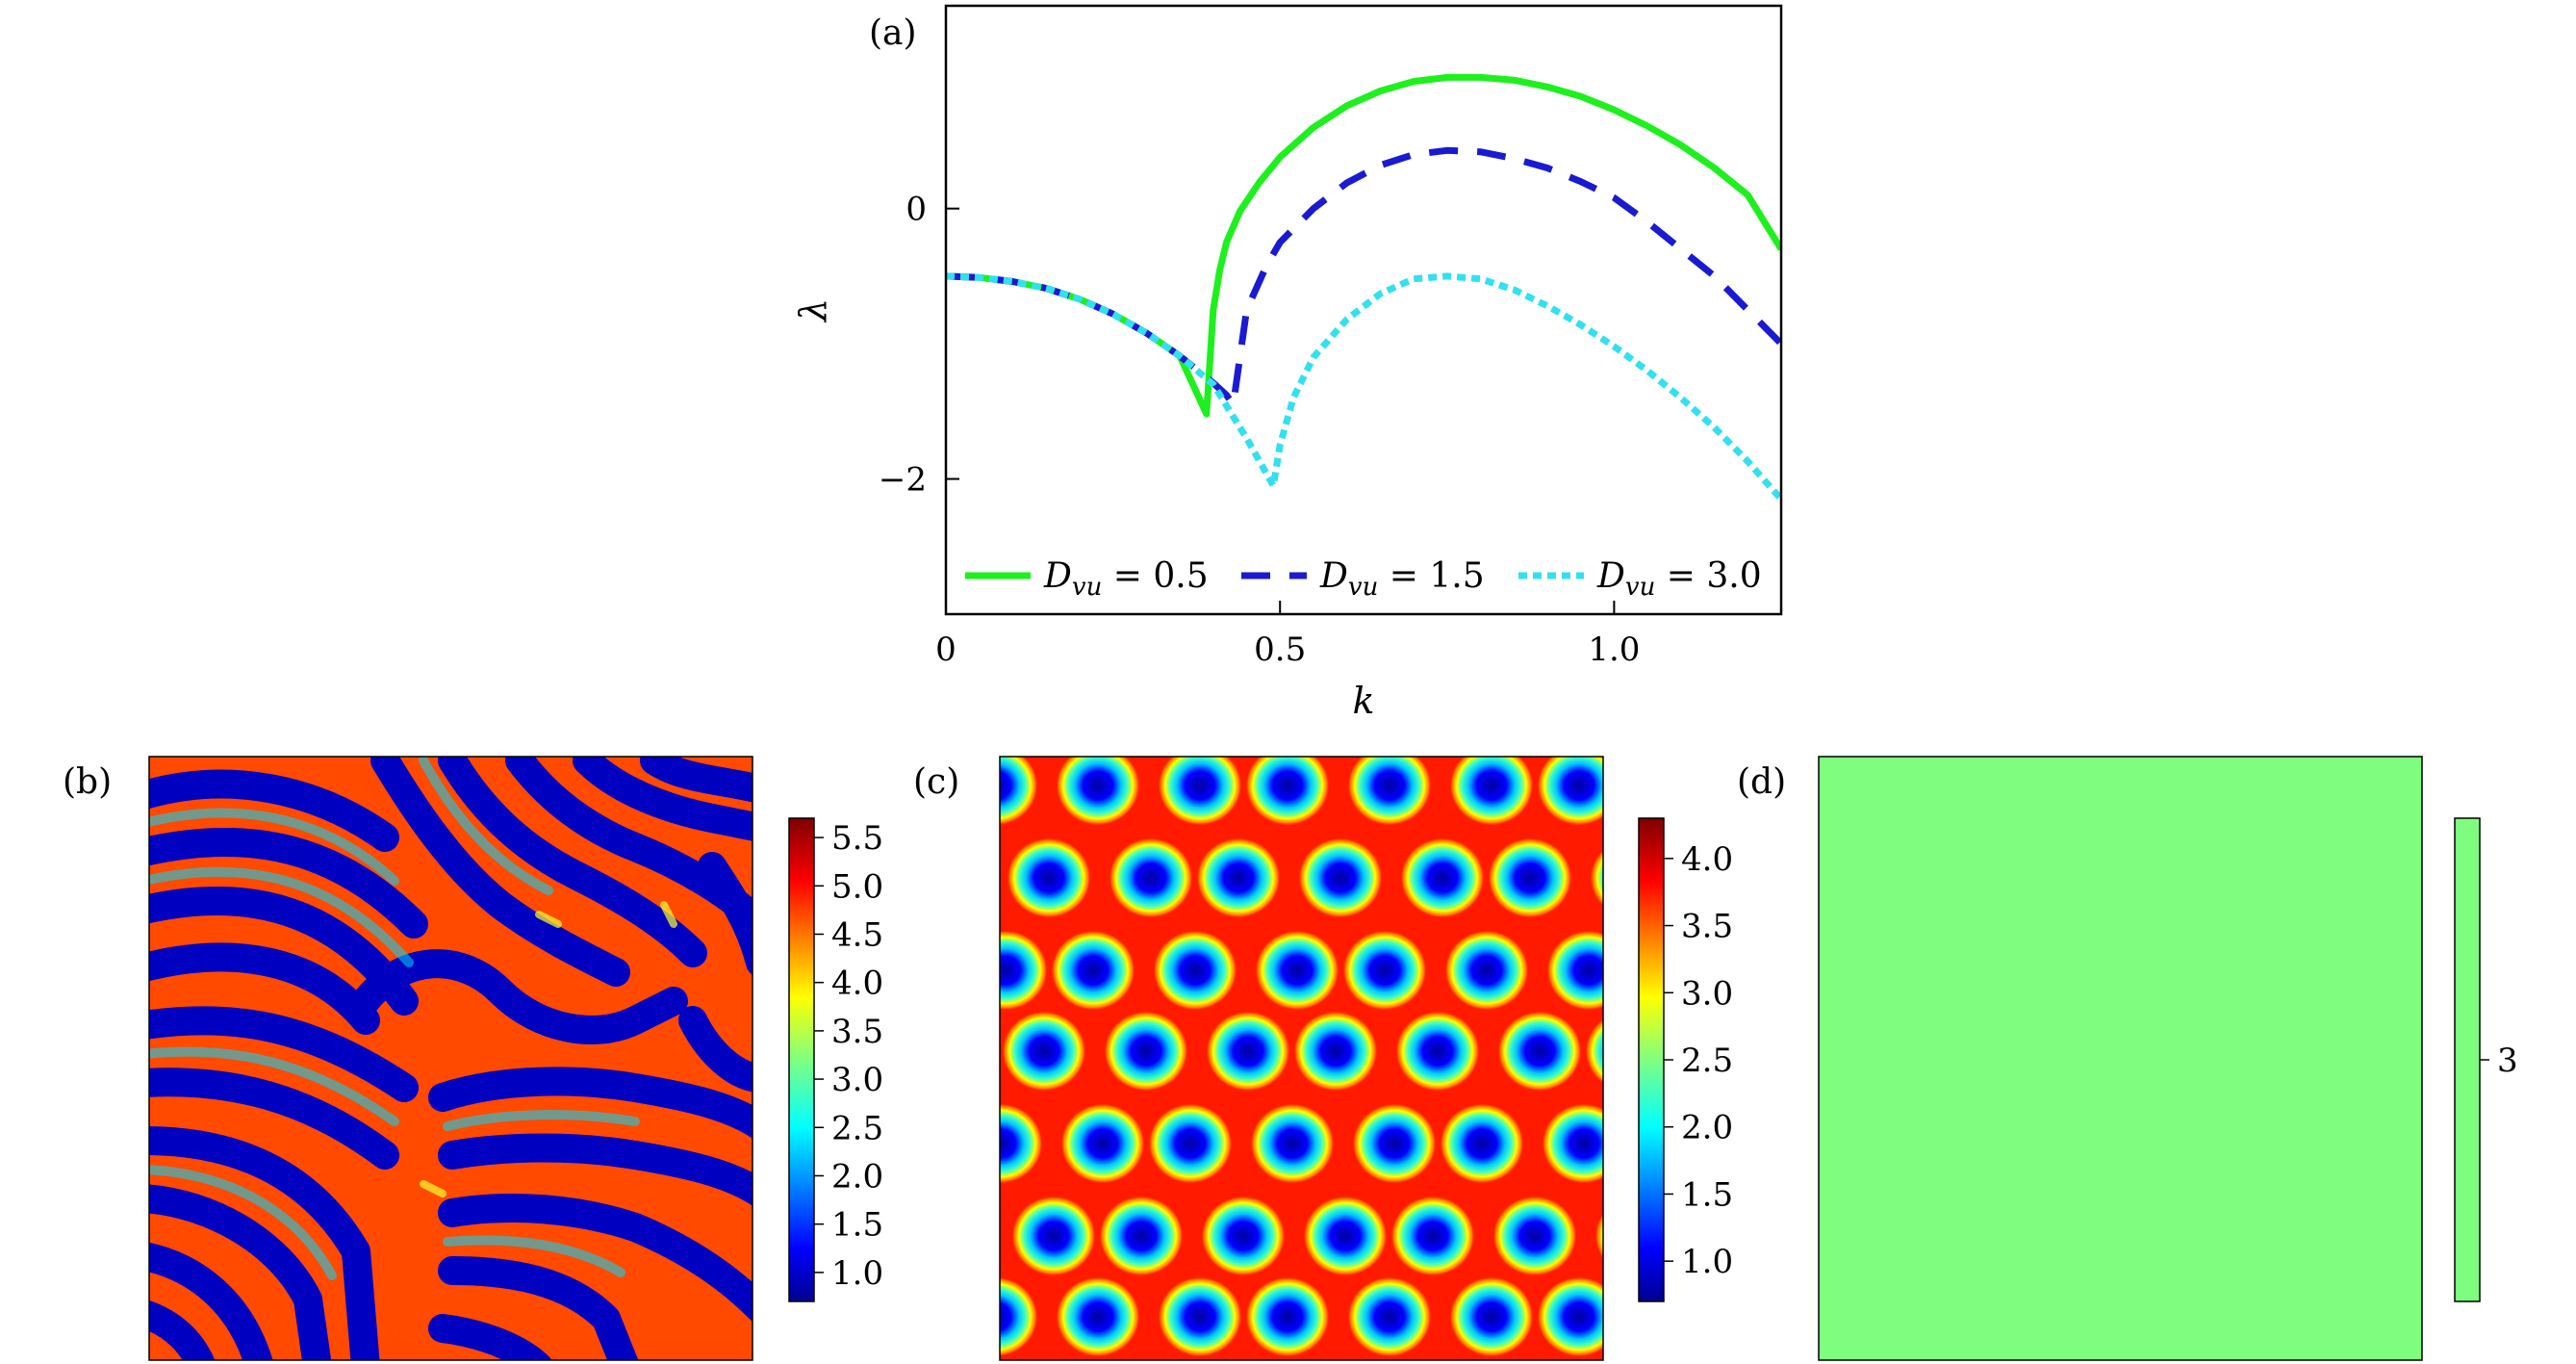 The width and height of the screenshot is (2576, 1364). Describe the element at coordinates (2120, 1058) in the screenshot. I see `heatmap-d-uniform-field` at that location.